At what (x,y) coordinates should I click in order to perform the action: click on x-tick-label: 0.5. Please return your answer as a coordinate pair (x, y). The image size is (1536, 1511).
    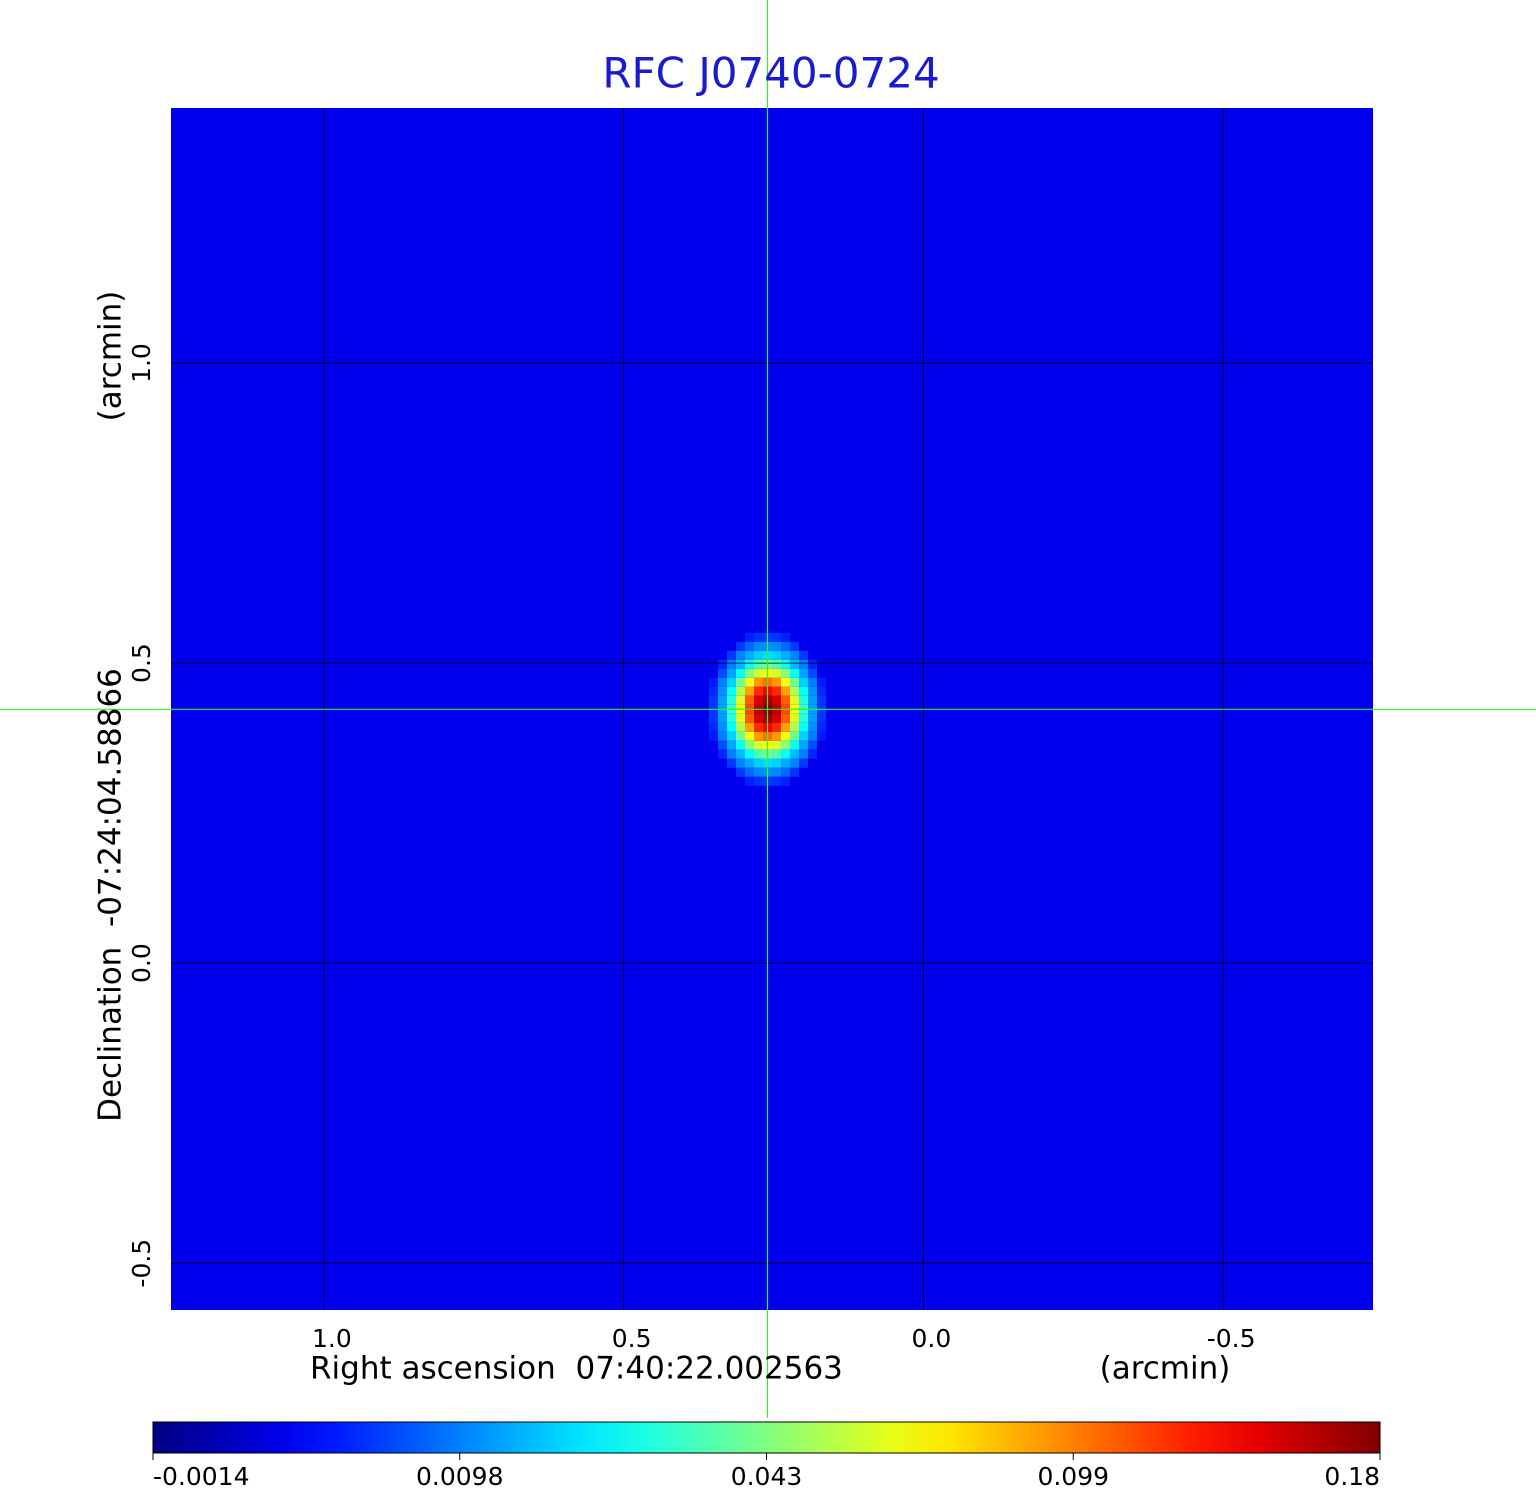
    Looking at the image, I should click on (632, 1338).